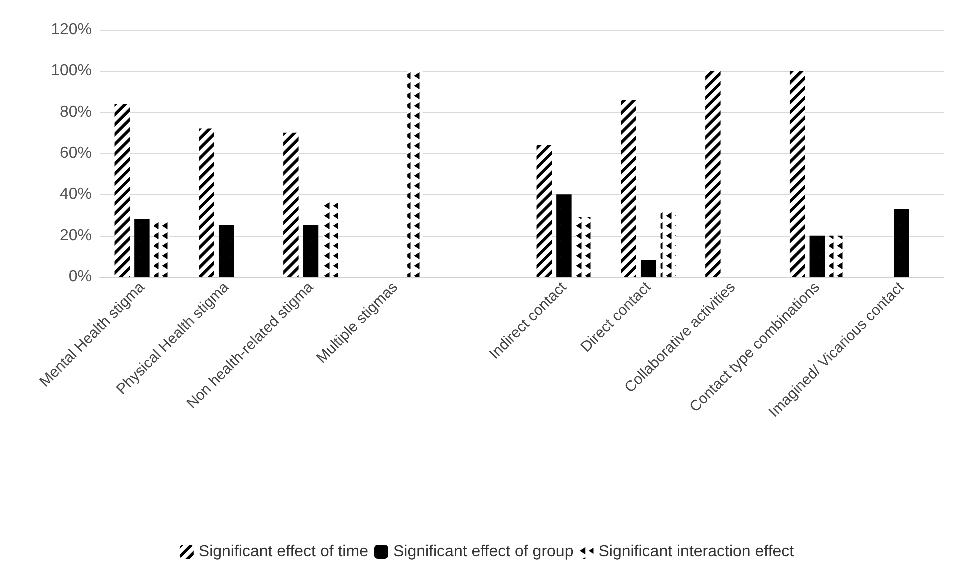 The height and width of the screenshot is (577, 974). What do you see at coordinates (76, 195) in the screenshot?
I see `y-tick-label: 40%` at bounding box center [76, 195].